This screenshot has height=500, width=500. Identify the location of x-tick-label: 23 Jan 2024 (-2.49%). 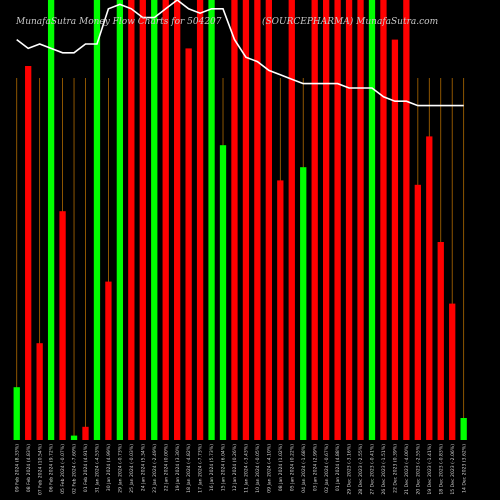
(155, 468).